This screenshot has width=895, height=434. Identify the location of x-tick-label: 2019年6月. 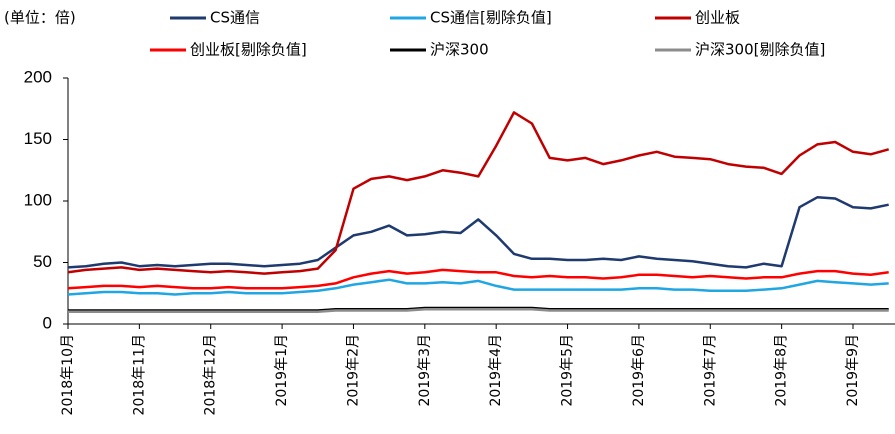
(639, 370).